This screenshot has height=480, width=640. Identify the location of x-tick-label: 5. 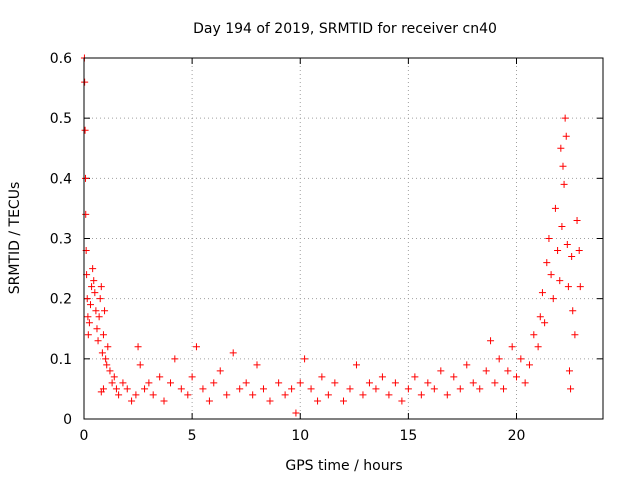
(192, 436).